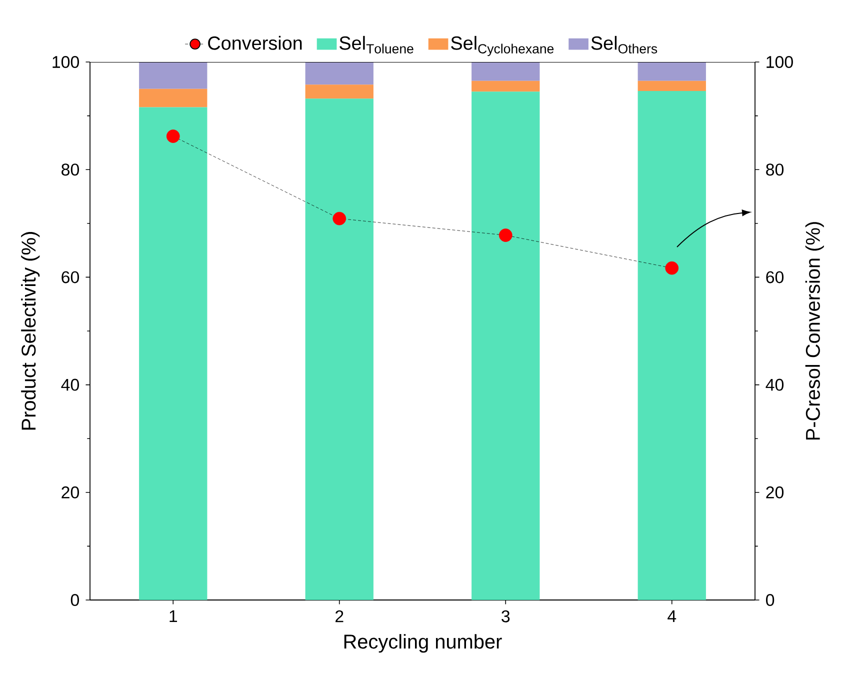  Describe the element at coordinates (74, 600) in the screenshot. I see `y-tick-label: 0` at that location.